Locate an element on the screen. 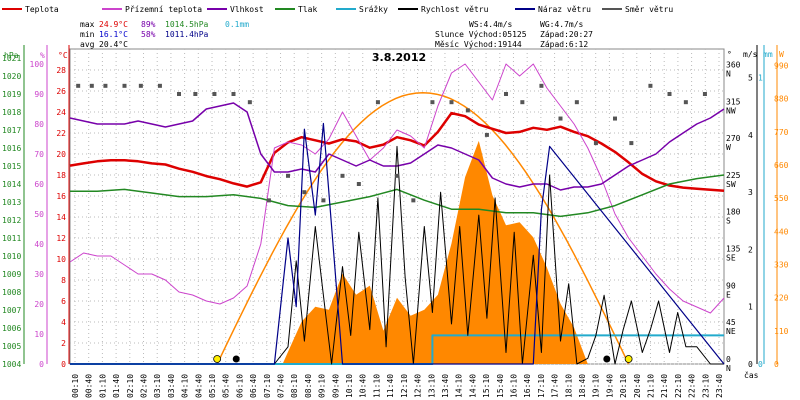 This screenshot has height=400, width=800. hpa-tick-label: 1007 is located at coordinates (11, 310).